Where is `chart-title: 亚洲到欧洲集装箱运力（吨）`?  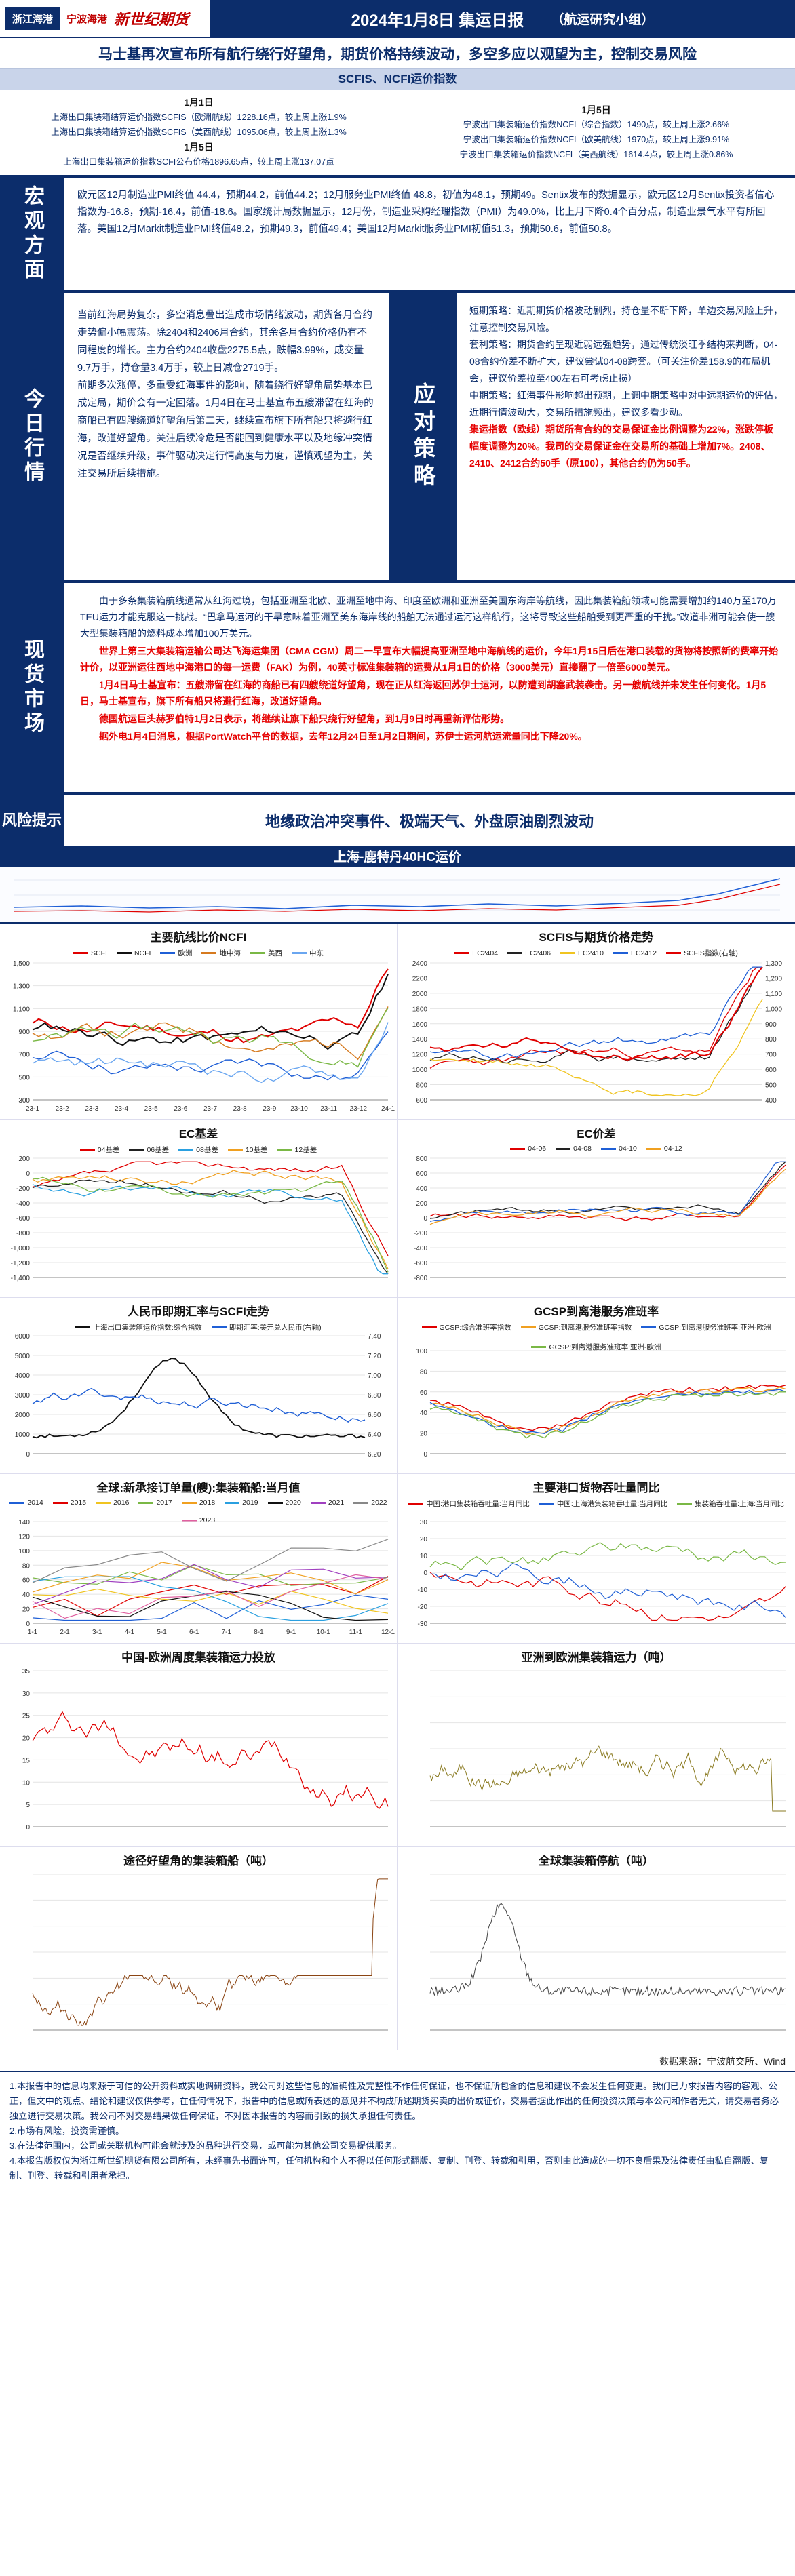 chart-title: 亚洲到欧洲集装箱运力（吨） is located at coordinates (596, 1657).